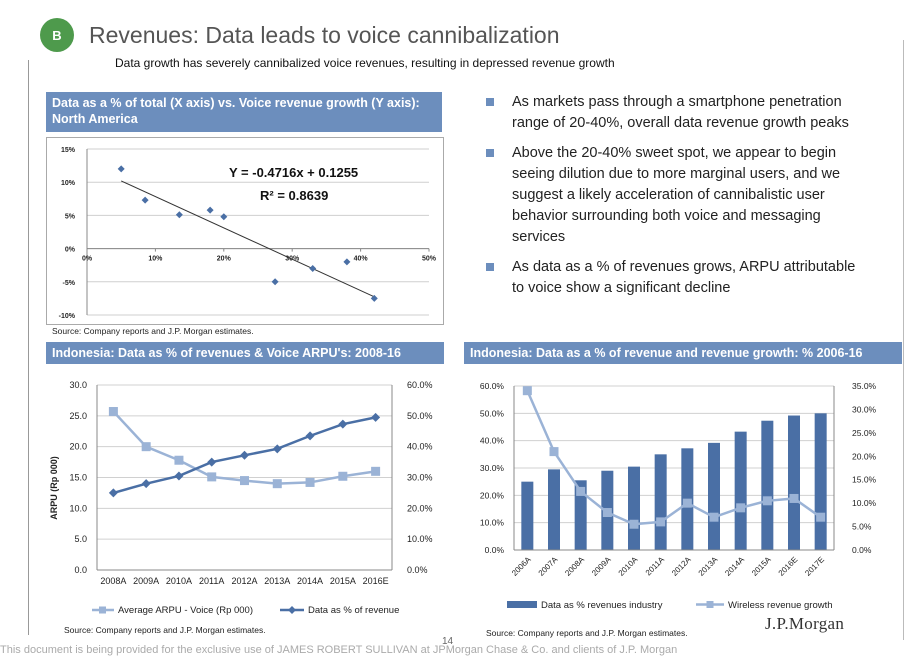 Image resolution: width=916 pixels, height=656 pixels. What do you see at coordinates (78, 478) in the screenshot?
I see `arpu-y-tick-label: 15.0` at bounding box center [78, 478].